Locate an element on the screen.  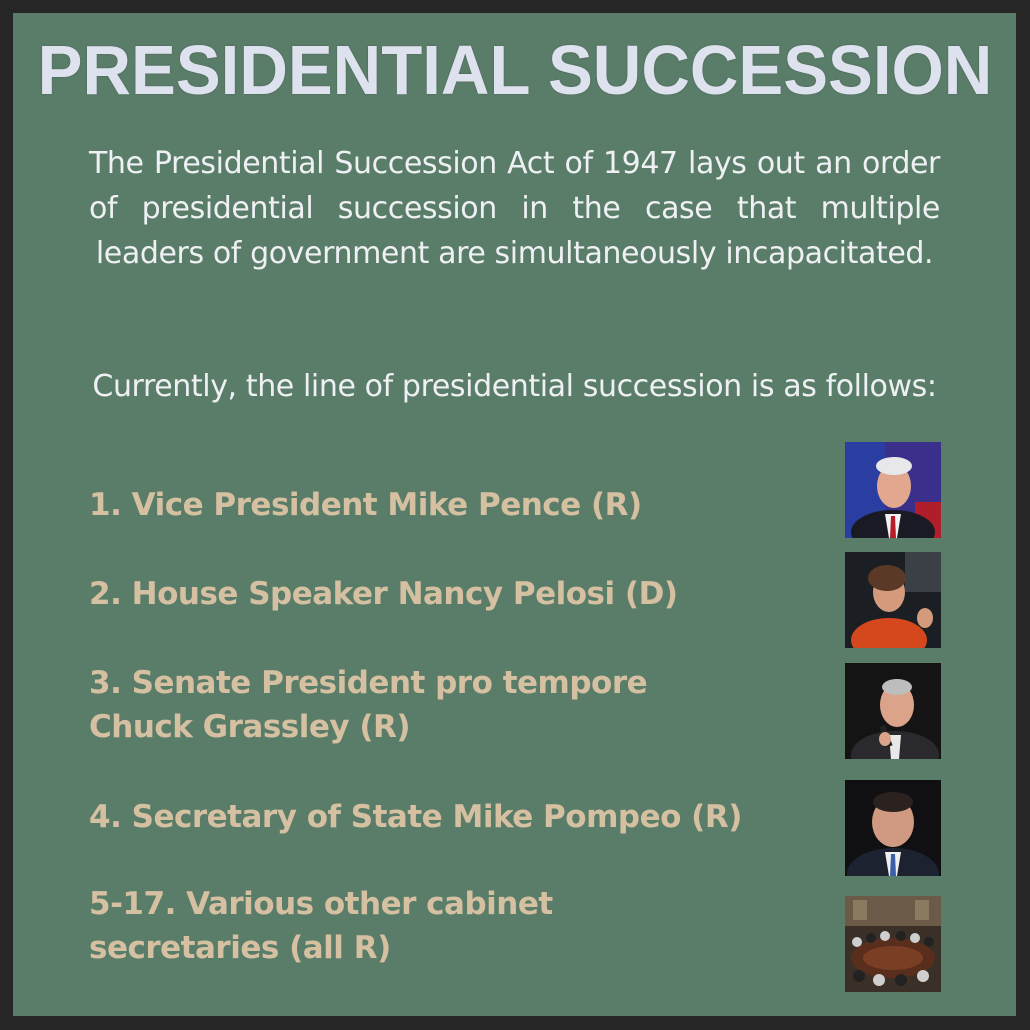
succession-item-1-text: 1. Vice President Mike Pence (R) is located at coordinates (365, 505).